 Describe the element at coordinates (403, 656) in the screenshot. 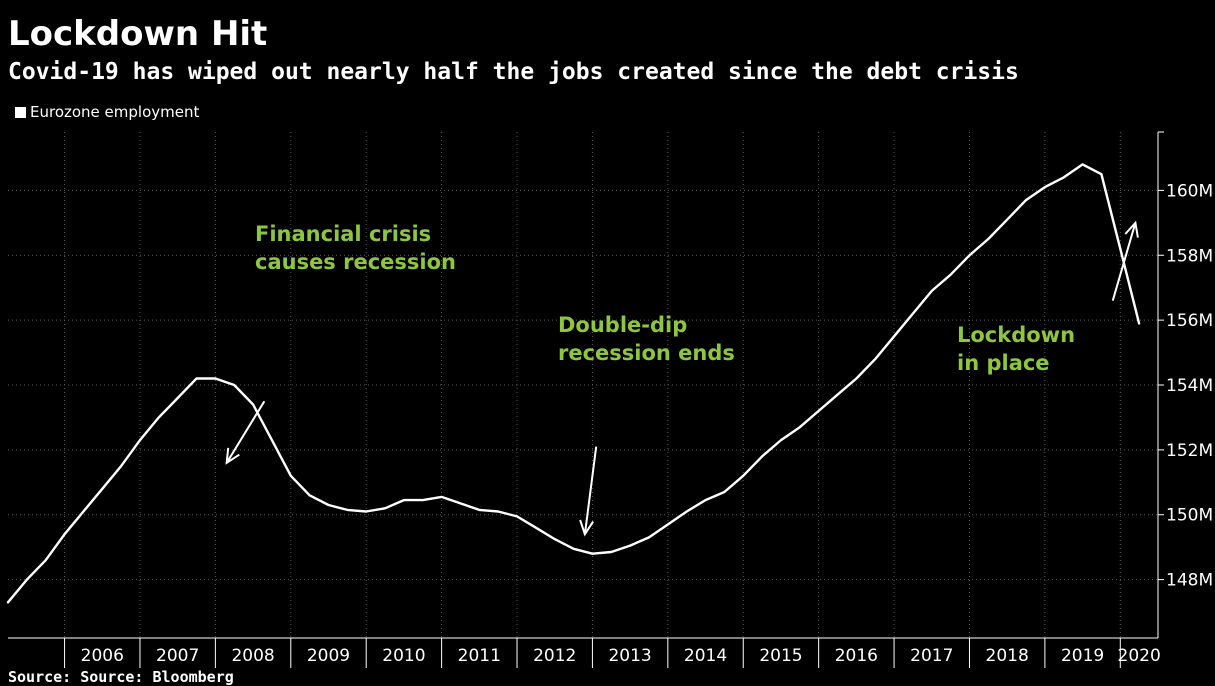

I see `x-tick-label: 2010` at that location.